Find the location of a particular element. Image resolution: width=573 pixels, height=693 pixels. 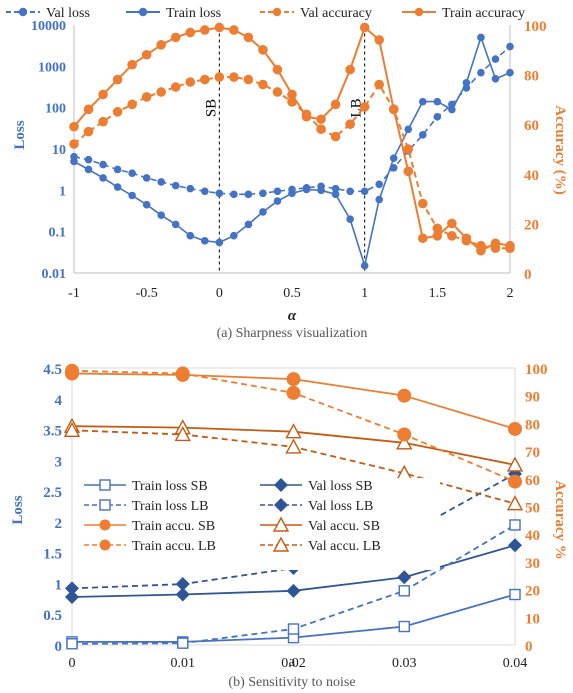

y-tick-label: 4.5 is located at coordinates (52, 370).